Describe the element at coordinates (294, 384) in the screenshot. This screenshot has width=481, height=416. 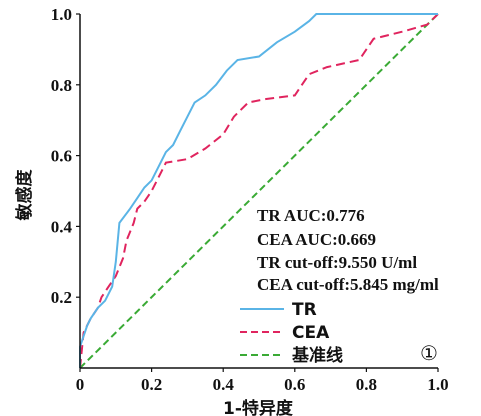
I see `x-tick-label: 0.6` at that location.